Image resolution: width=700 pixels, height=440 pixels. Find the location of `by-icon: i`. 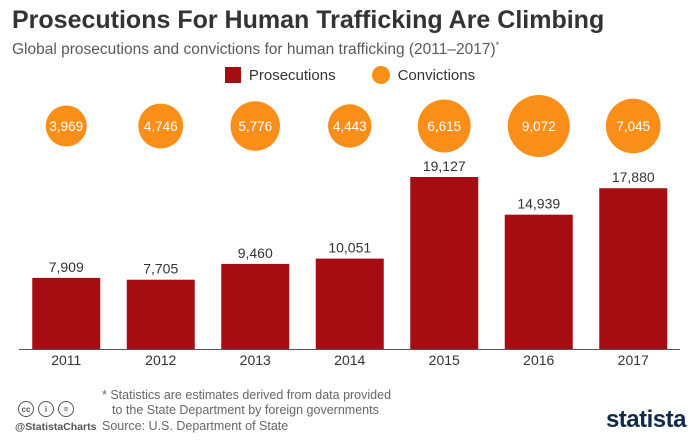

by-icon: i is located at coordinates (46, 409).